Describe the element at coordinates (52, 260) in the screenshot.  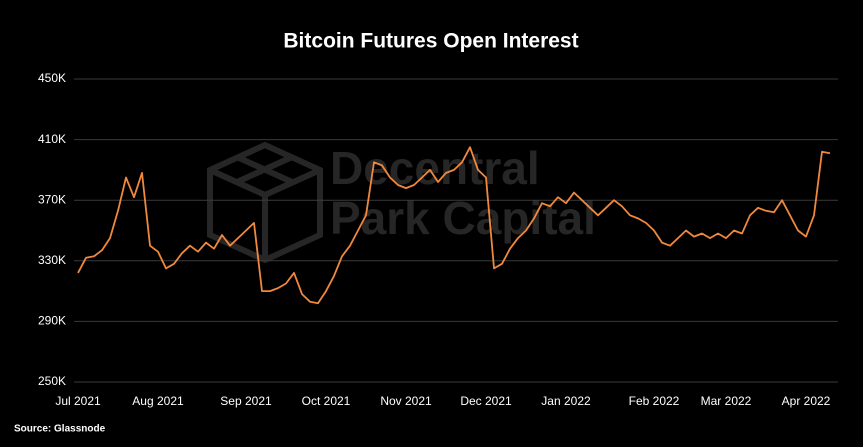
I see `y-tick-label: 330K` at that location.